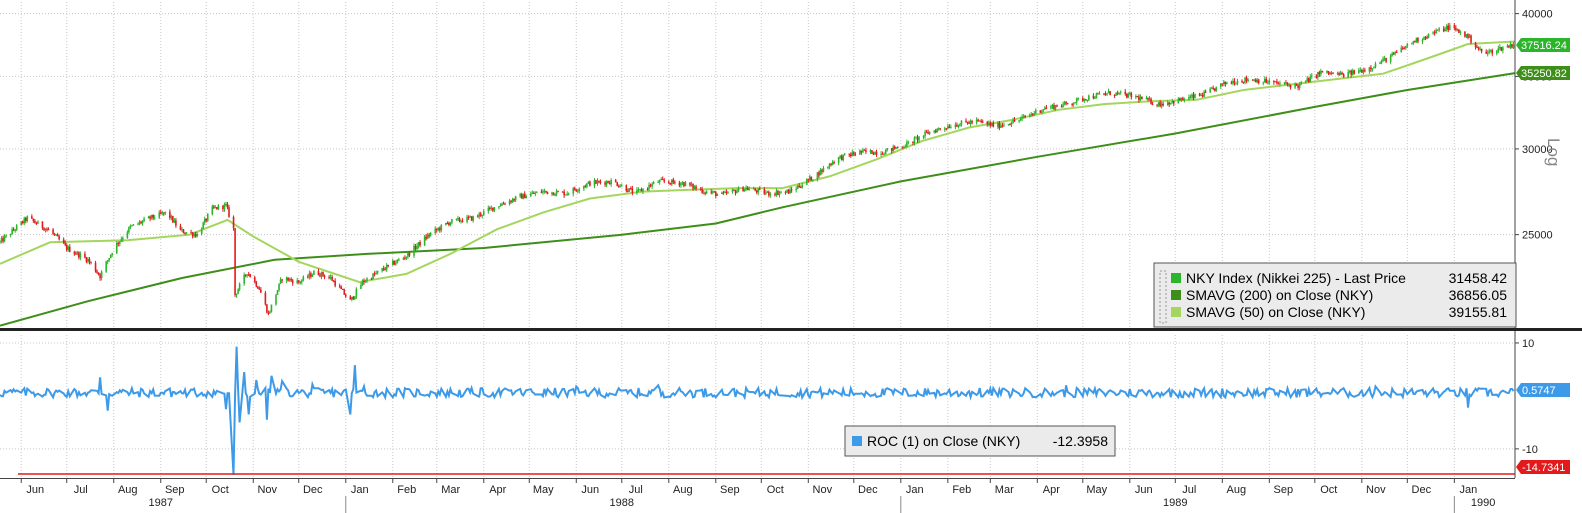  What do you see at coordinates (730, 490) in the screenshot?
I see `x-tick-label: Sep` at bounding box center [730, 490].